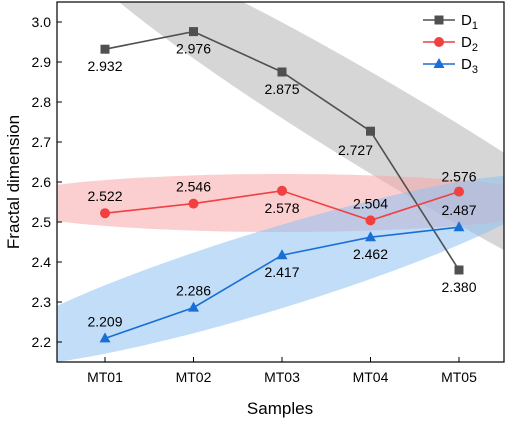  Describe the element at coordinates (42, 102) in the screenshot. I see `y-tick-label: 2.8` at that location.